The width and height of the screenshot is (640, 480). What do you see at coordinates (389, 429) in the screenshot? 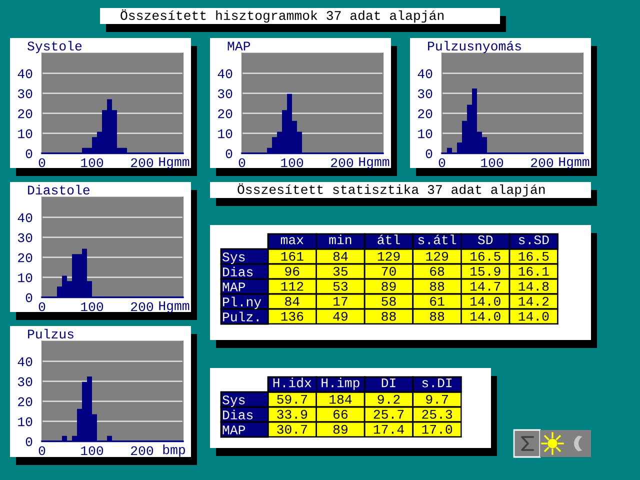
I see `data-label: 17.4` at bounding box center [389, 429].